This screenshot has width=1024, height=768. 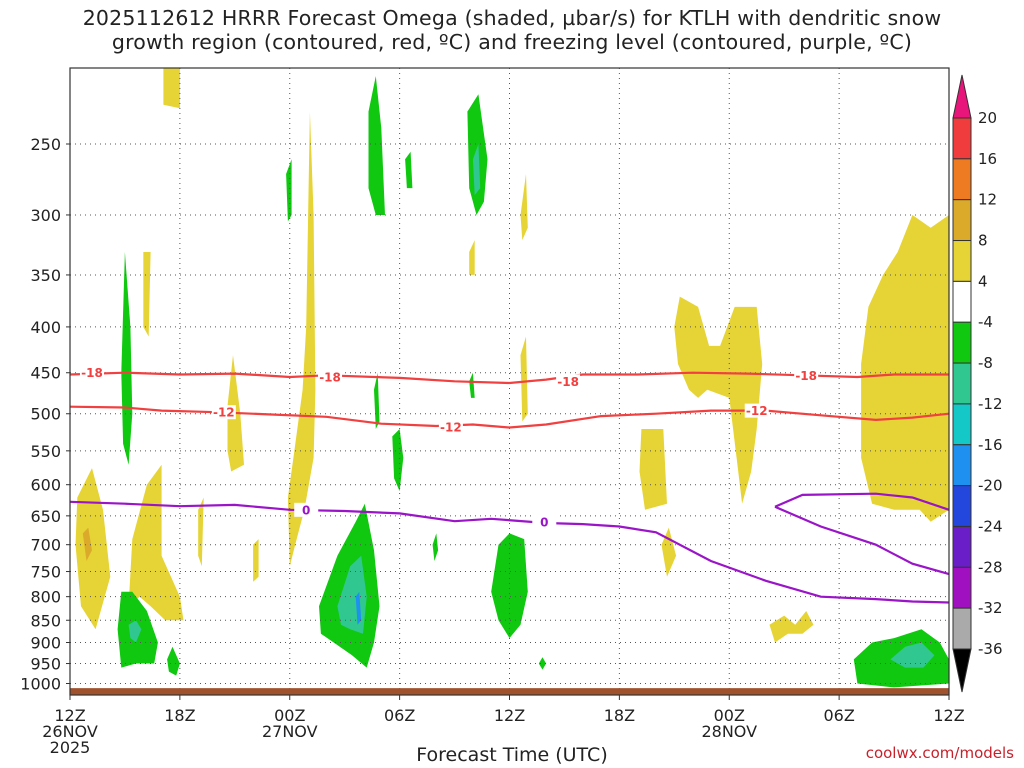 I want to click on x-tick-label-5: 18Z, so click(x=619, y=715).